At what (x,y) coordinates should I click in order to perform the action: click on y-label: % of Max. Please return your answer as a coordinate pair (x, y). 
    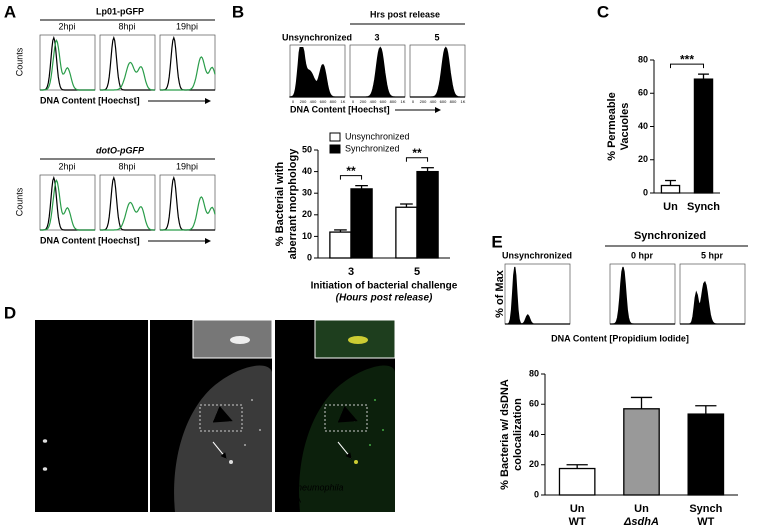
    Looking at the image, I should click on (500, 293).